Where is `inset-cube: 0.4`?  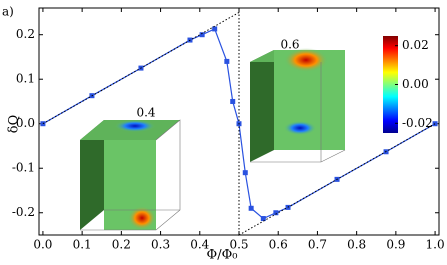
inset-cube: 0.4 is located at coordinates (130, 168).